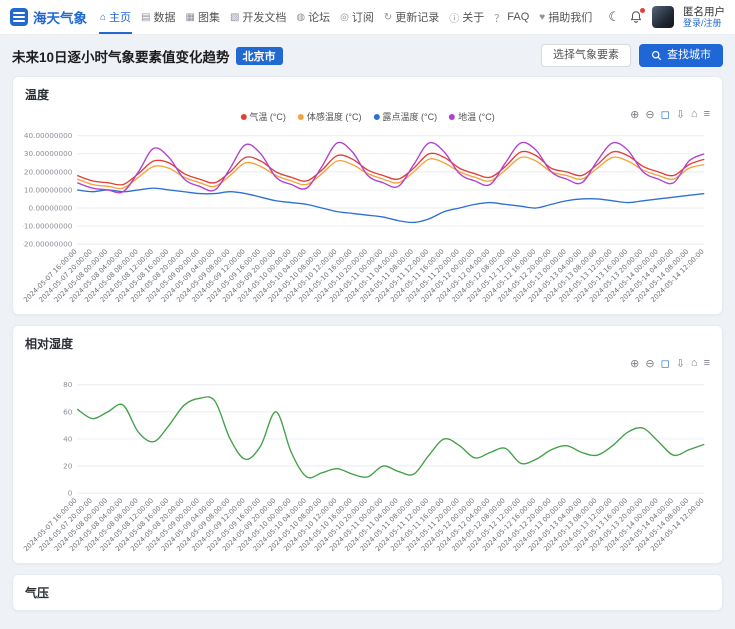 This screenshot has height=629, width=735. I want to click on subscribe-icon: ◎, so click(344, 17).